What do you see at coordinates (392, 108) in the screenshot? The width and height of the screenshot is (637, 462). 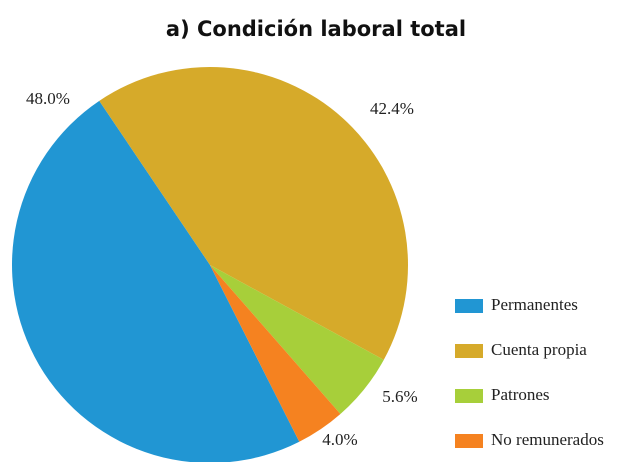 I see `data-label: 42.4%` at bounding box center [392, 108].